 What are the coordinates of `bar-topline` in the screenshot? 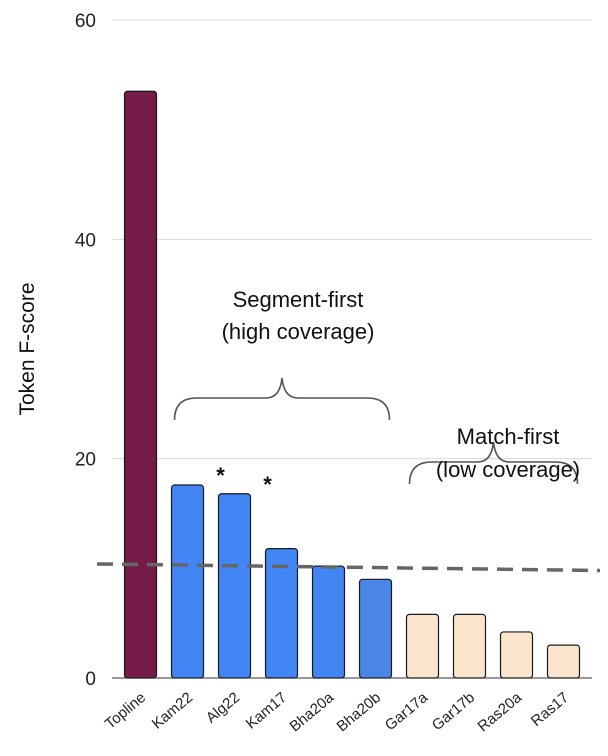 It's located at (140, 384).